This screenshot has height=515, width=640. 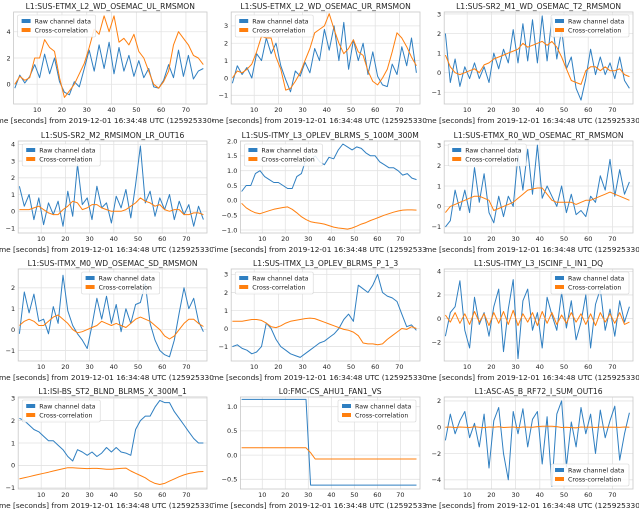 I want to click on chart-title: L1:SUS-ETMX_L2_WD_OSEMAC_UL_RMSMON, so click(x=110, y=6).